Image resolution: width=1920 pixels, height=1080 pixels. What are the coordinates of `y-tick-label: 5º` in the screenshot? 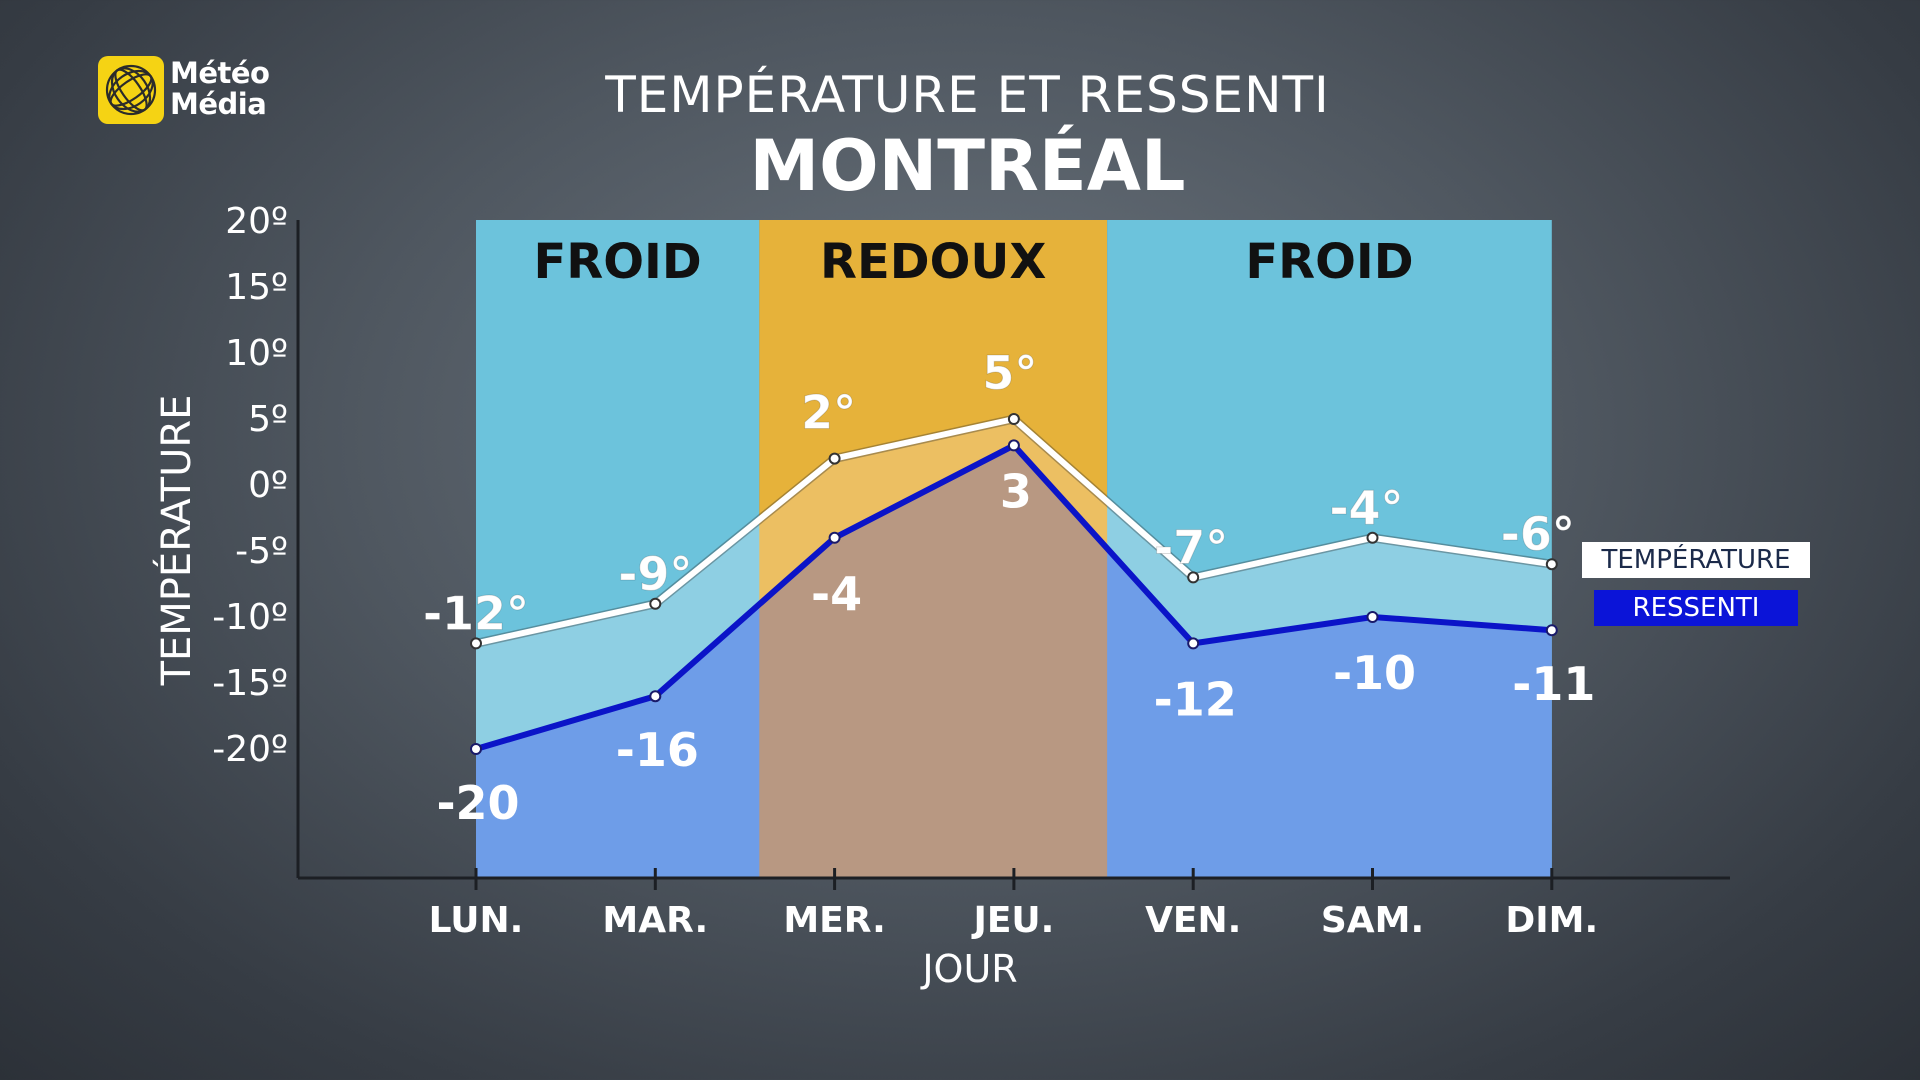 It's located at (268, 419).